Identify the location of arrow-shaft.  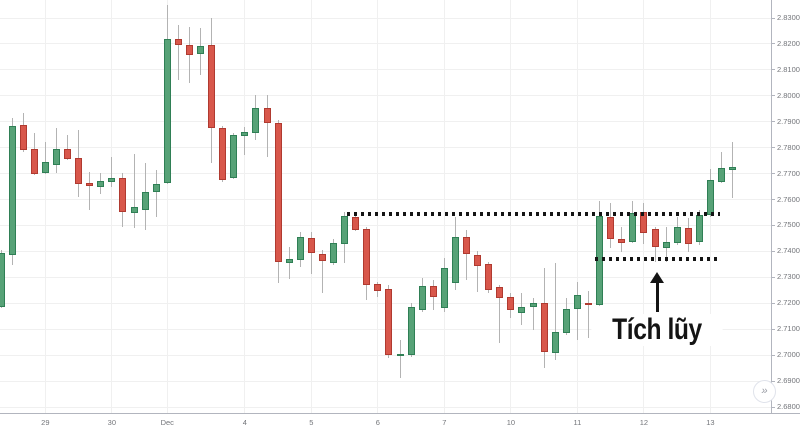
(657, 297).